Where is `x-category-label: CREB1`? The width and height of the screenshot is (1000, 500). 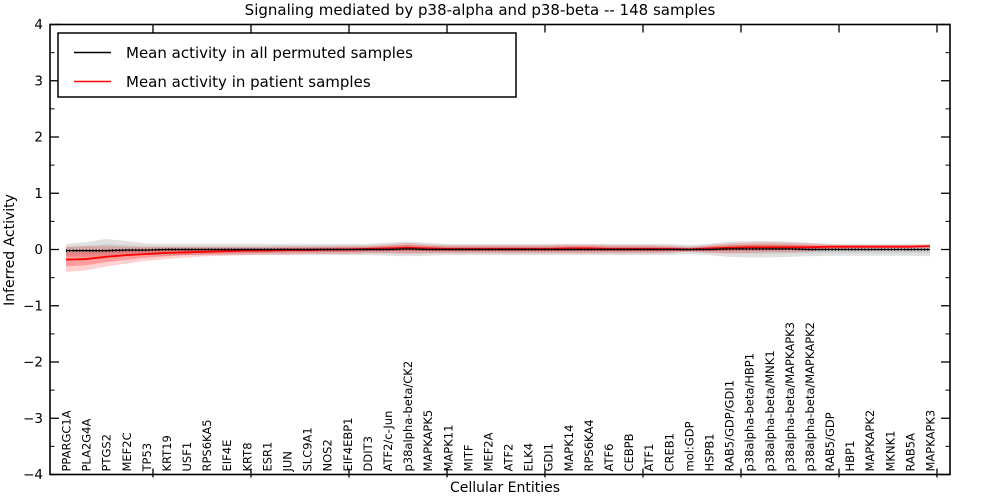 x-category-label: CREB1 is located at coordinates (669, 452).